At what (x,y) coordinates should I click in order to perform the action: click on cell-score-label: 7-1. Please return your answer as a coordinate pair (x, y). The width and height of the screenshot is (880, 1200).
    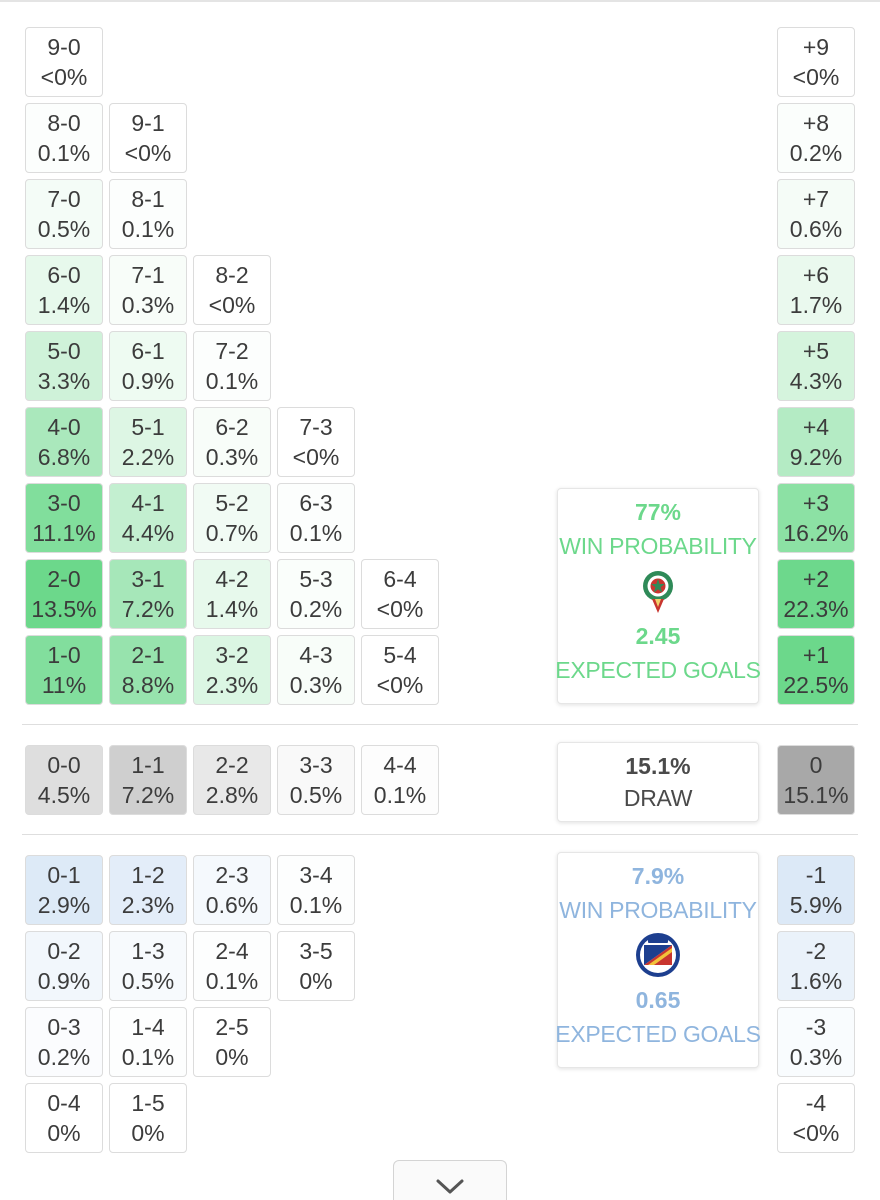
    Looking at the image, I should click on (148, 275).